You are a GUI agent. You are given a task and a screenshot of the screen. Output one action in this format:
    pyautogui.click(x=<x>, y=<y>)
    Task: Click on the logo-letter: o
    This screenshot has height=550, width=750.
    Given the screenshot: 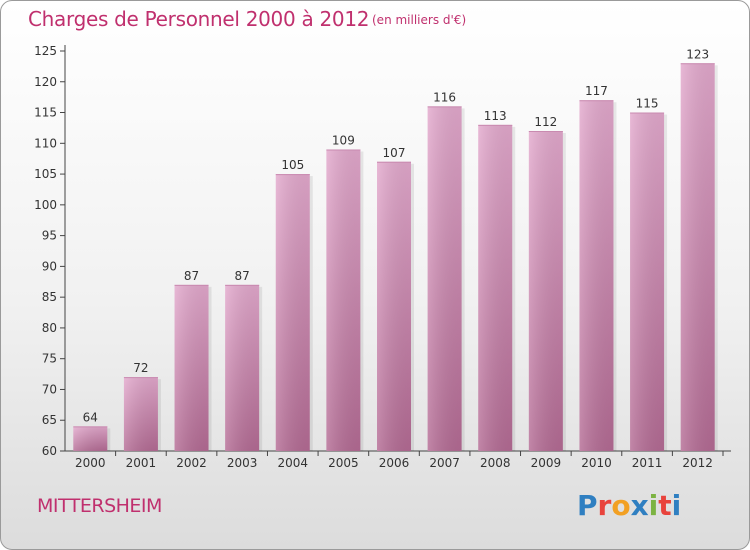 What is the action you would take?
    pyautogui.click(x=621, y=505)
    